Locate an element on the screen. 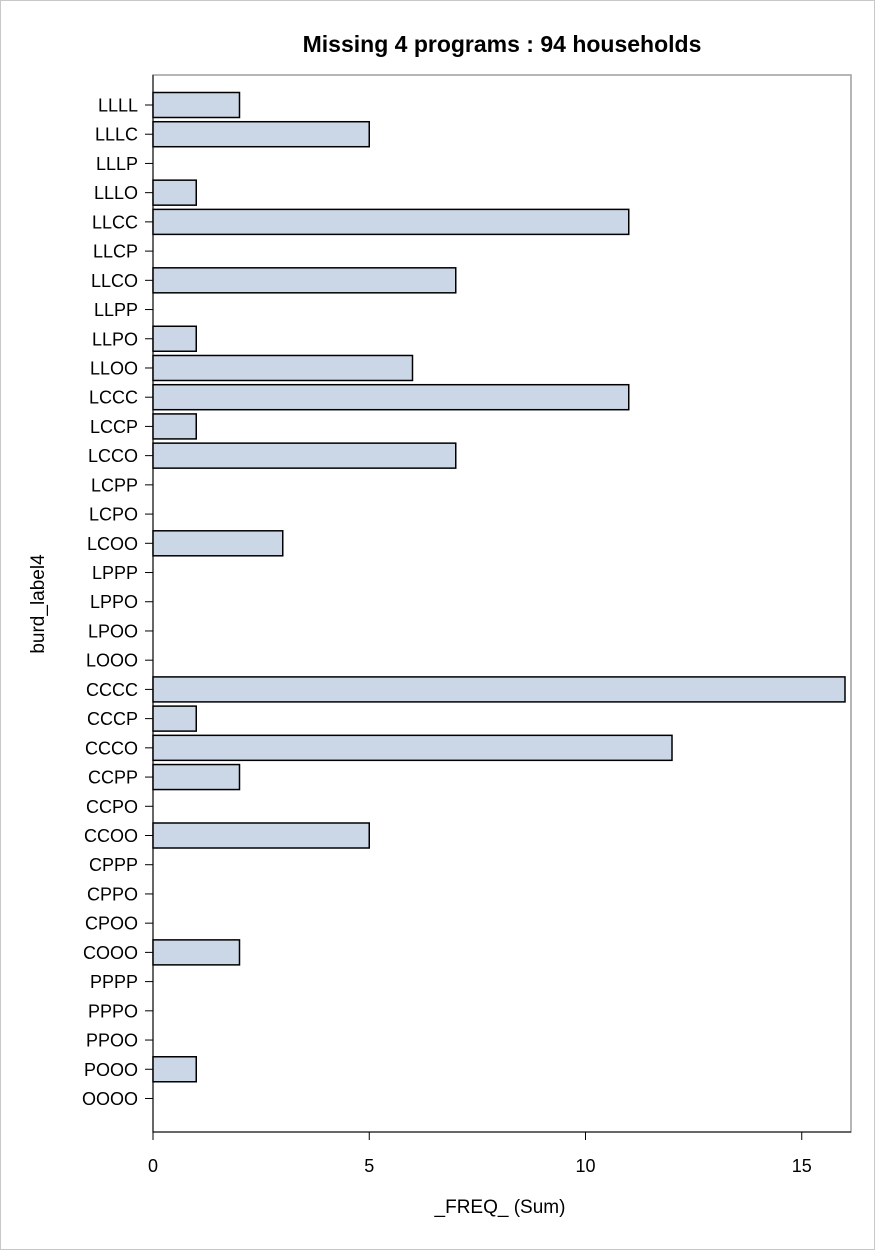 This screenshot has width=875, height=1250. y-tick-label: LPOO is located at coordinates (113, 631).